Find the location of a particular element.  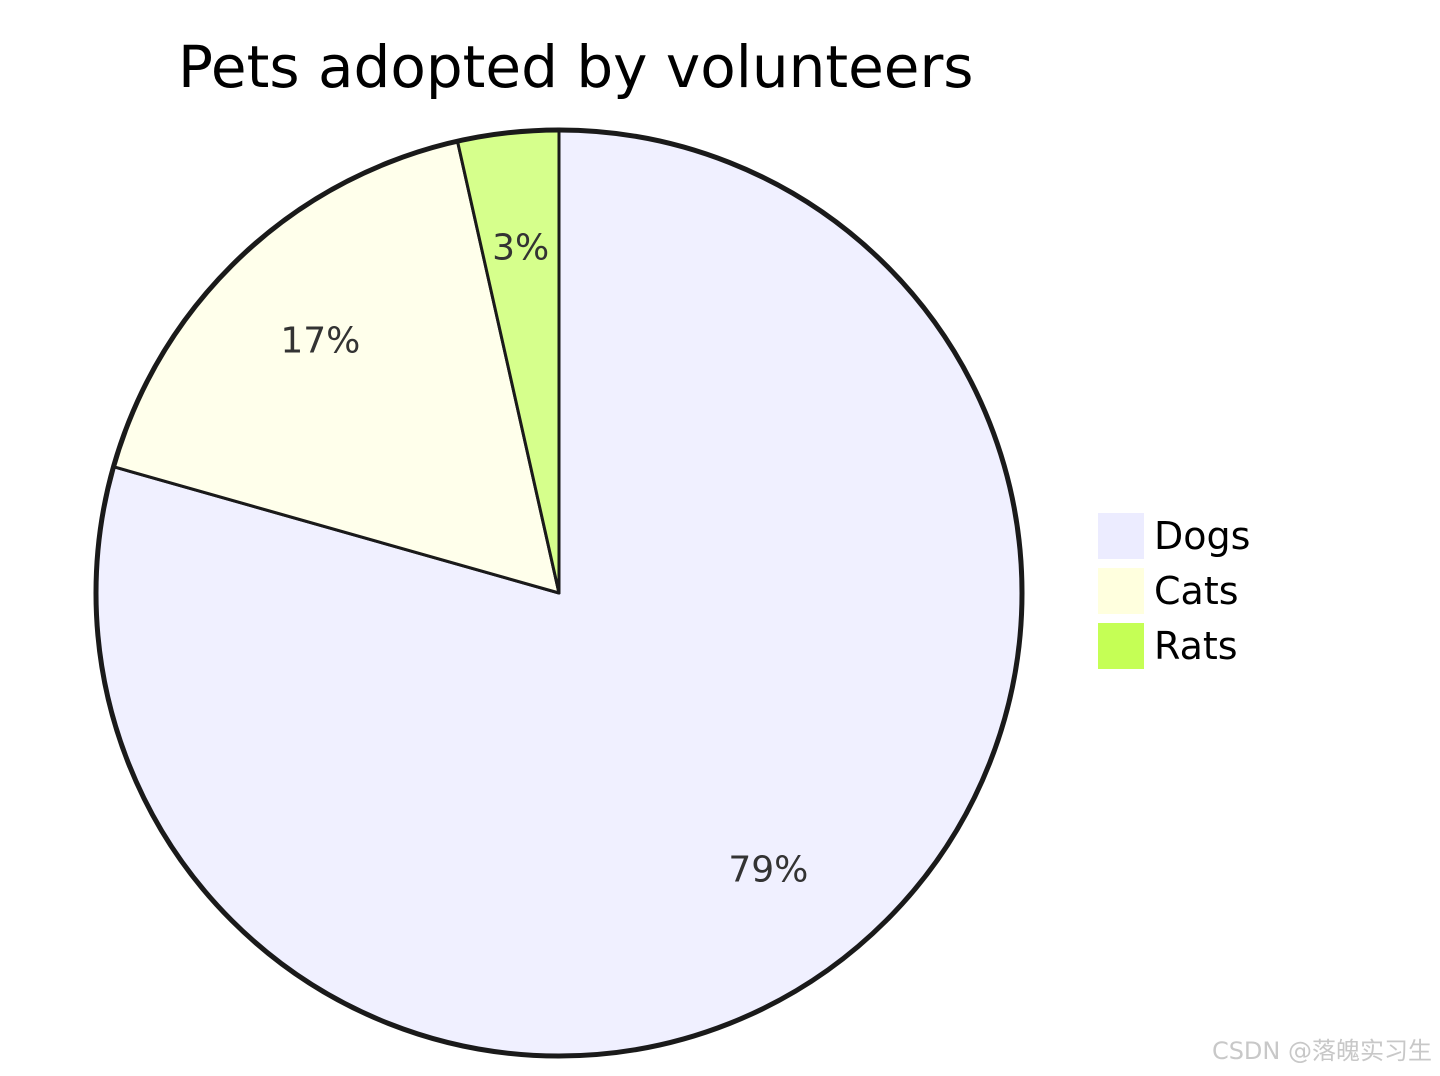

legend-label-cats: Cats is located at coordinates (1196, 590).